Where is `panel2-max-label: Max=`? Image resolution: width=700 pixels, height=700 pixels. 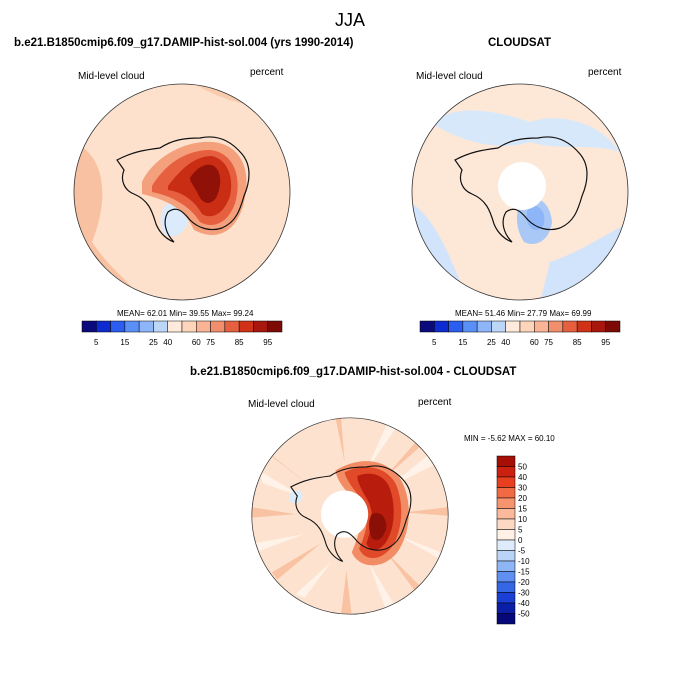 panel2-max-label: Max= is located at coordinates (559, 313).